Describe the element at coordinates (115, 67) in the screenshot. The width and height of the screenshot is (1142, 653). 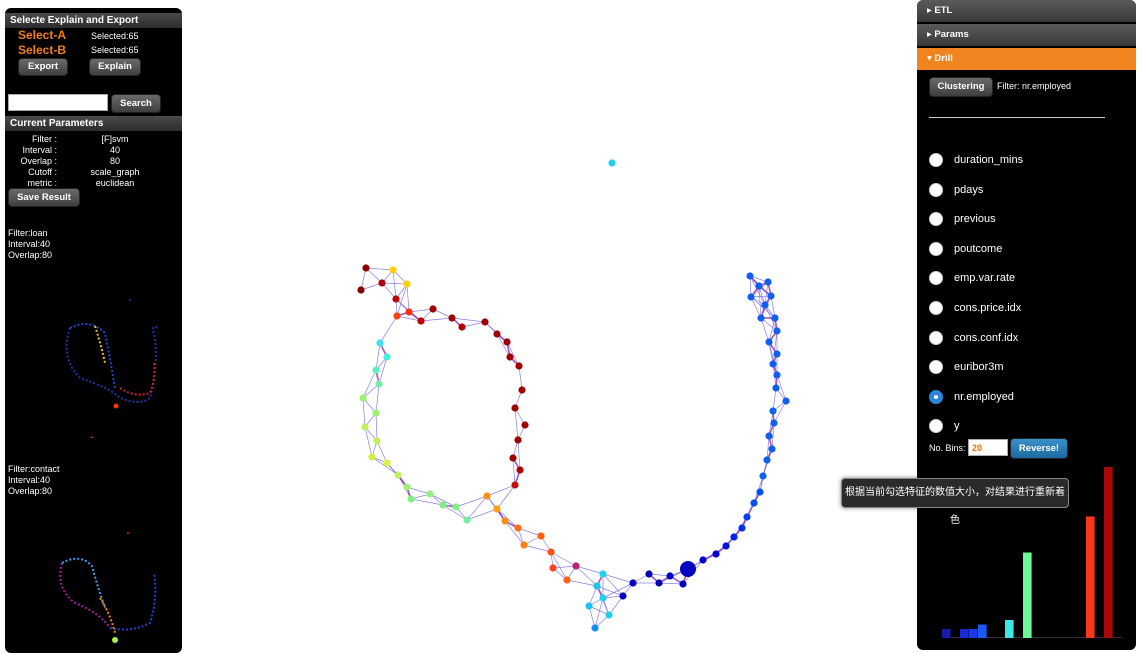
I see `explain-button: Explain` at that location.